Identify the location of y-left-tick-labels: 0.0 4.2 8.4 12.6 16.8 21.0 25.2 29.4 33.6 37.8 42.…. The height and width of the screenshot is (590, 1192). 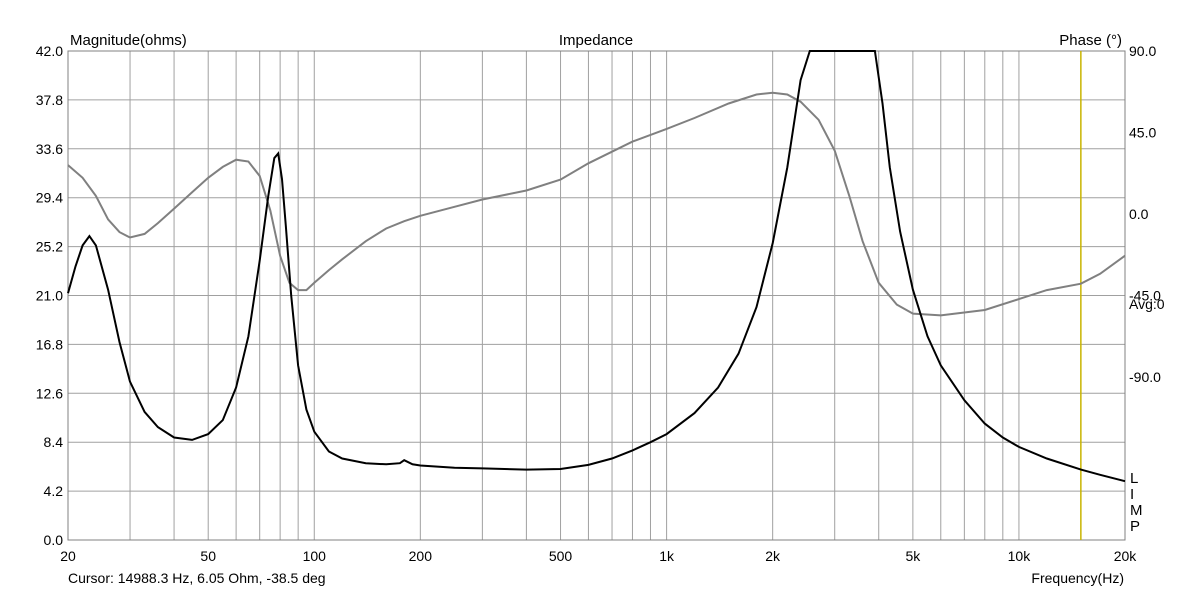
(49, 295).